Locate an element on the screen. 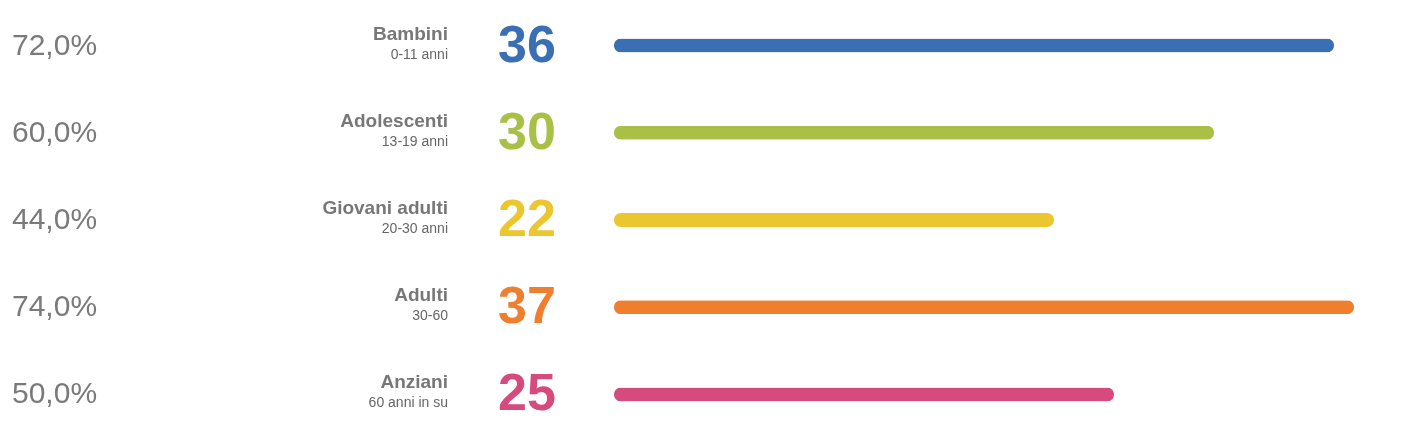 This screenshot has height=441, width=1417. text: 44,0% is located at coordinates (55, 218).